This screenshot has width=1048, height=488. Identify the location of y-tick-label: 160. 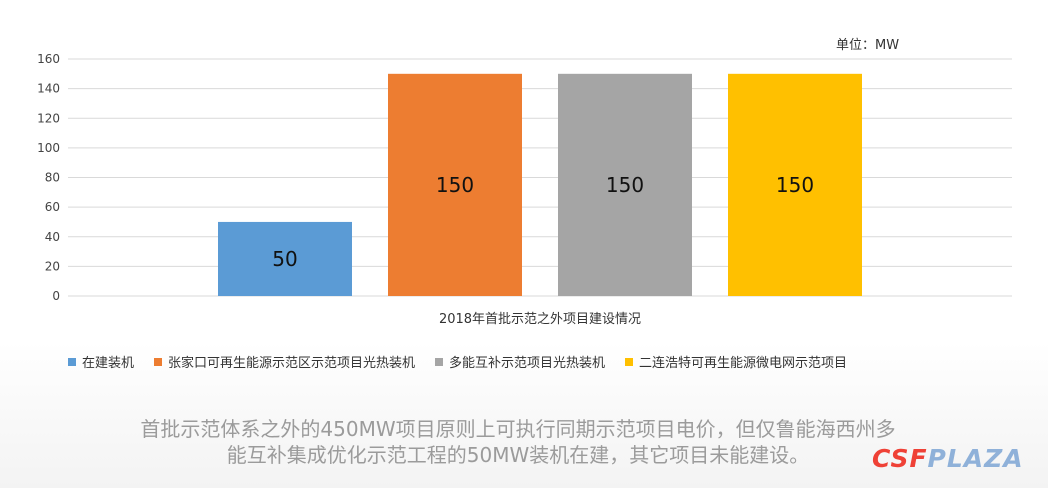
(48, 59).